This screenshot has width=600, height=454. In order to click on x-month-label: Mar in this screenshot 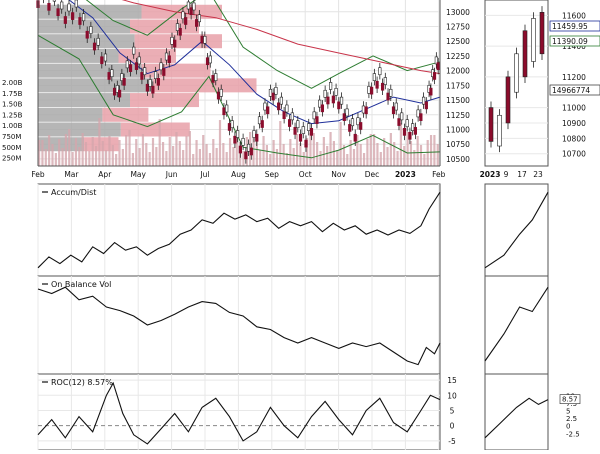, I will do `click(71, 174)`.